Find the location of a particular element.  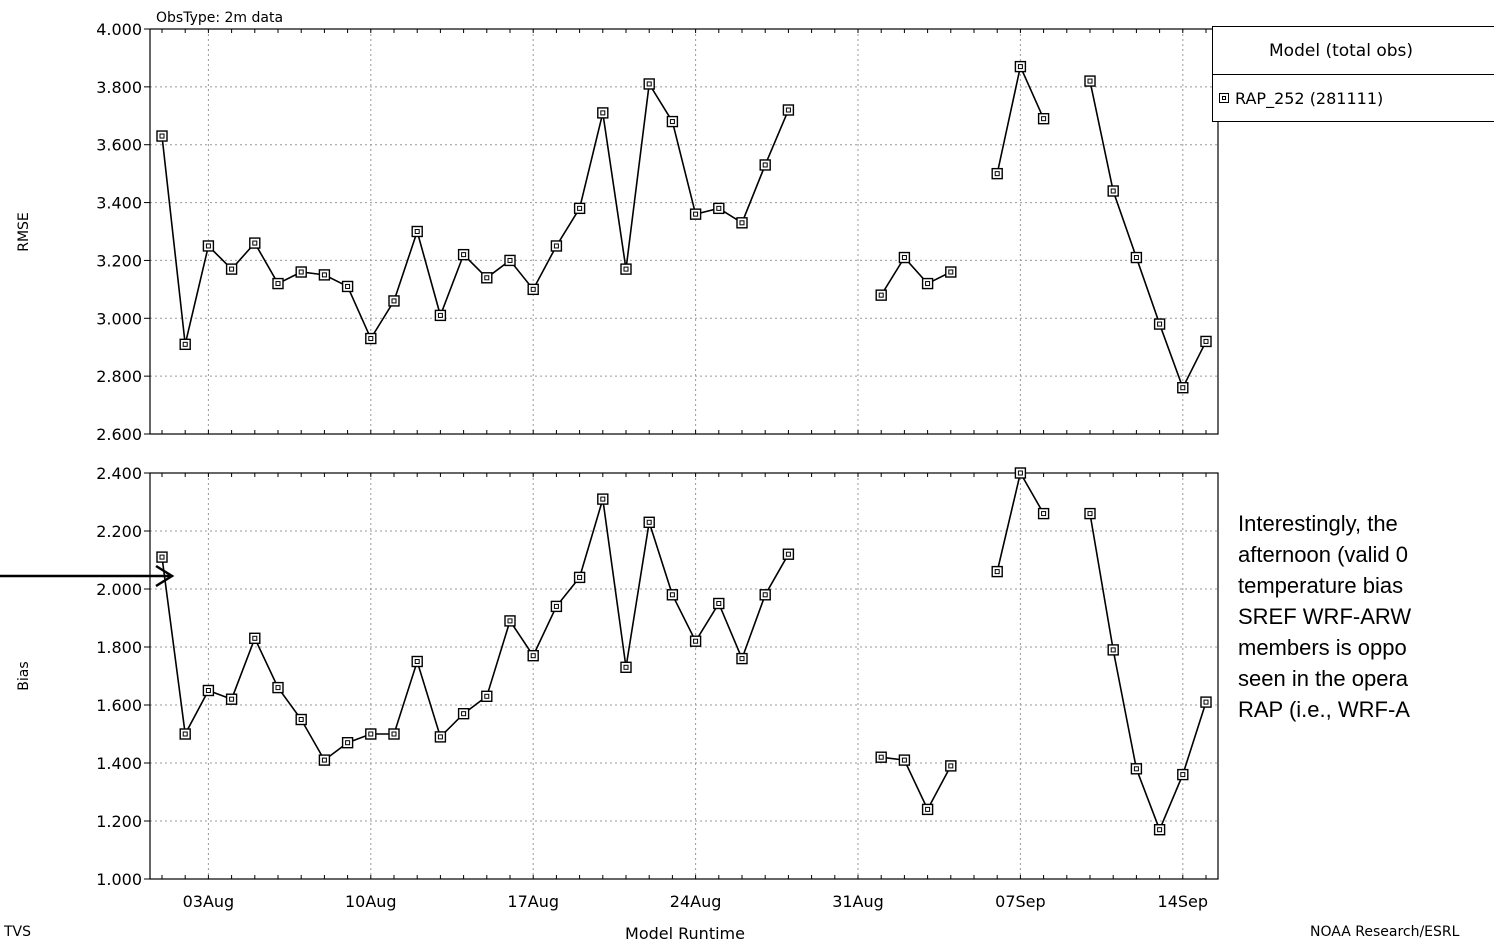

x-tick-label: 03Aug is located at coordinates (209, 901).